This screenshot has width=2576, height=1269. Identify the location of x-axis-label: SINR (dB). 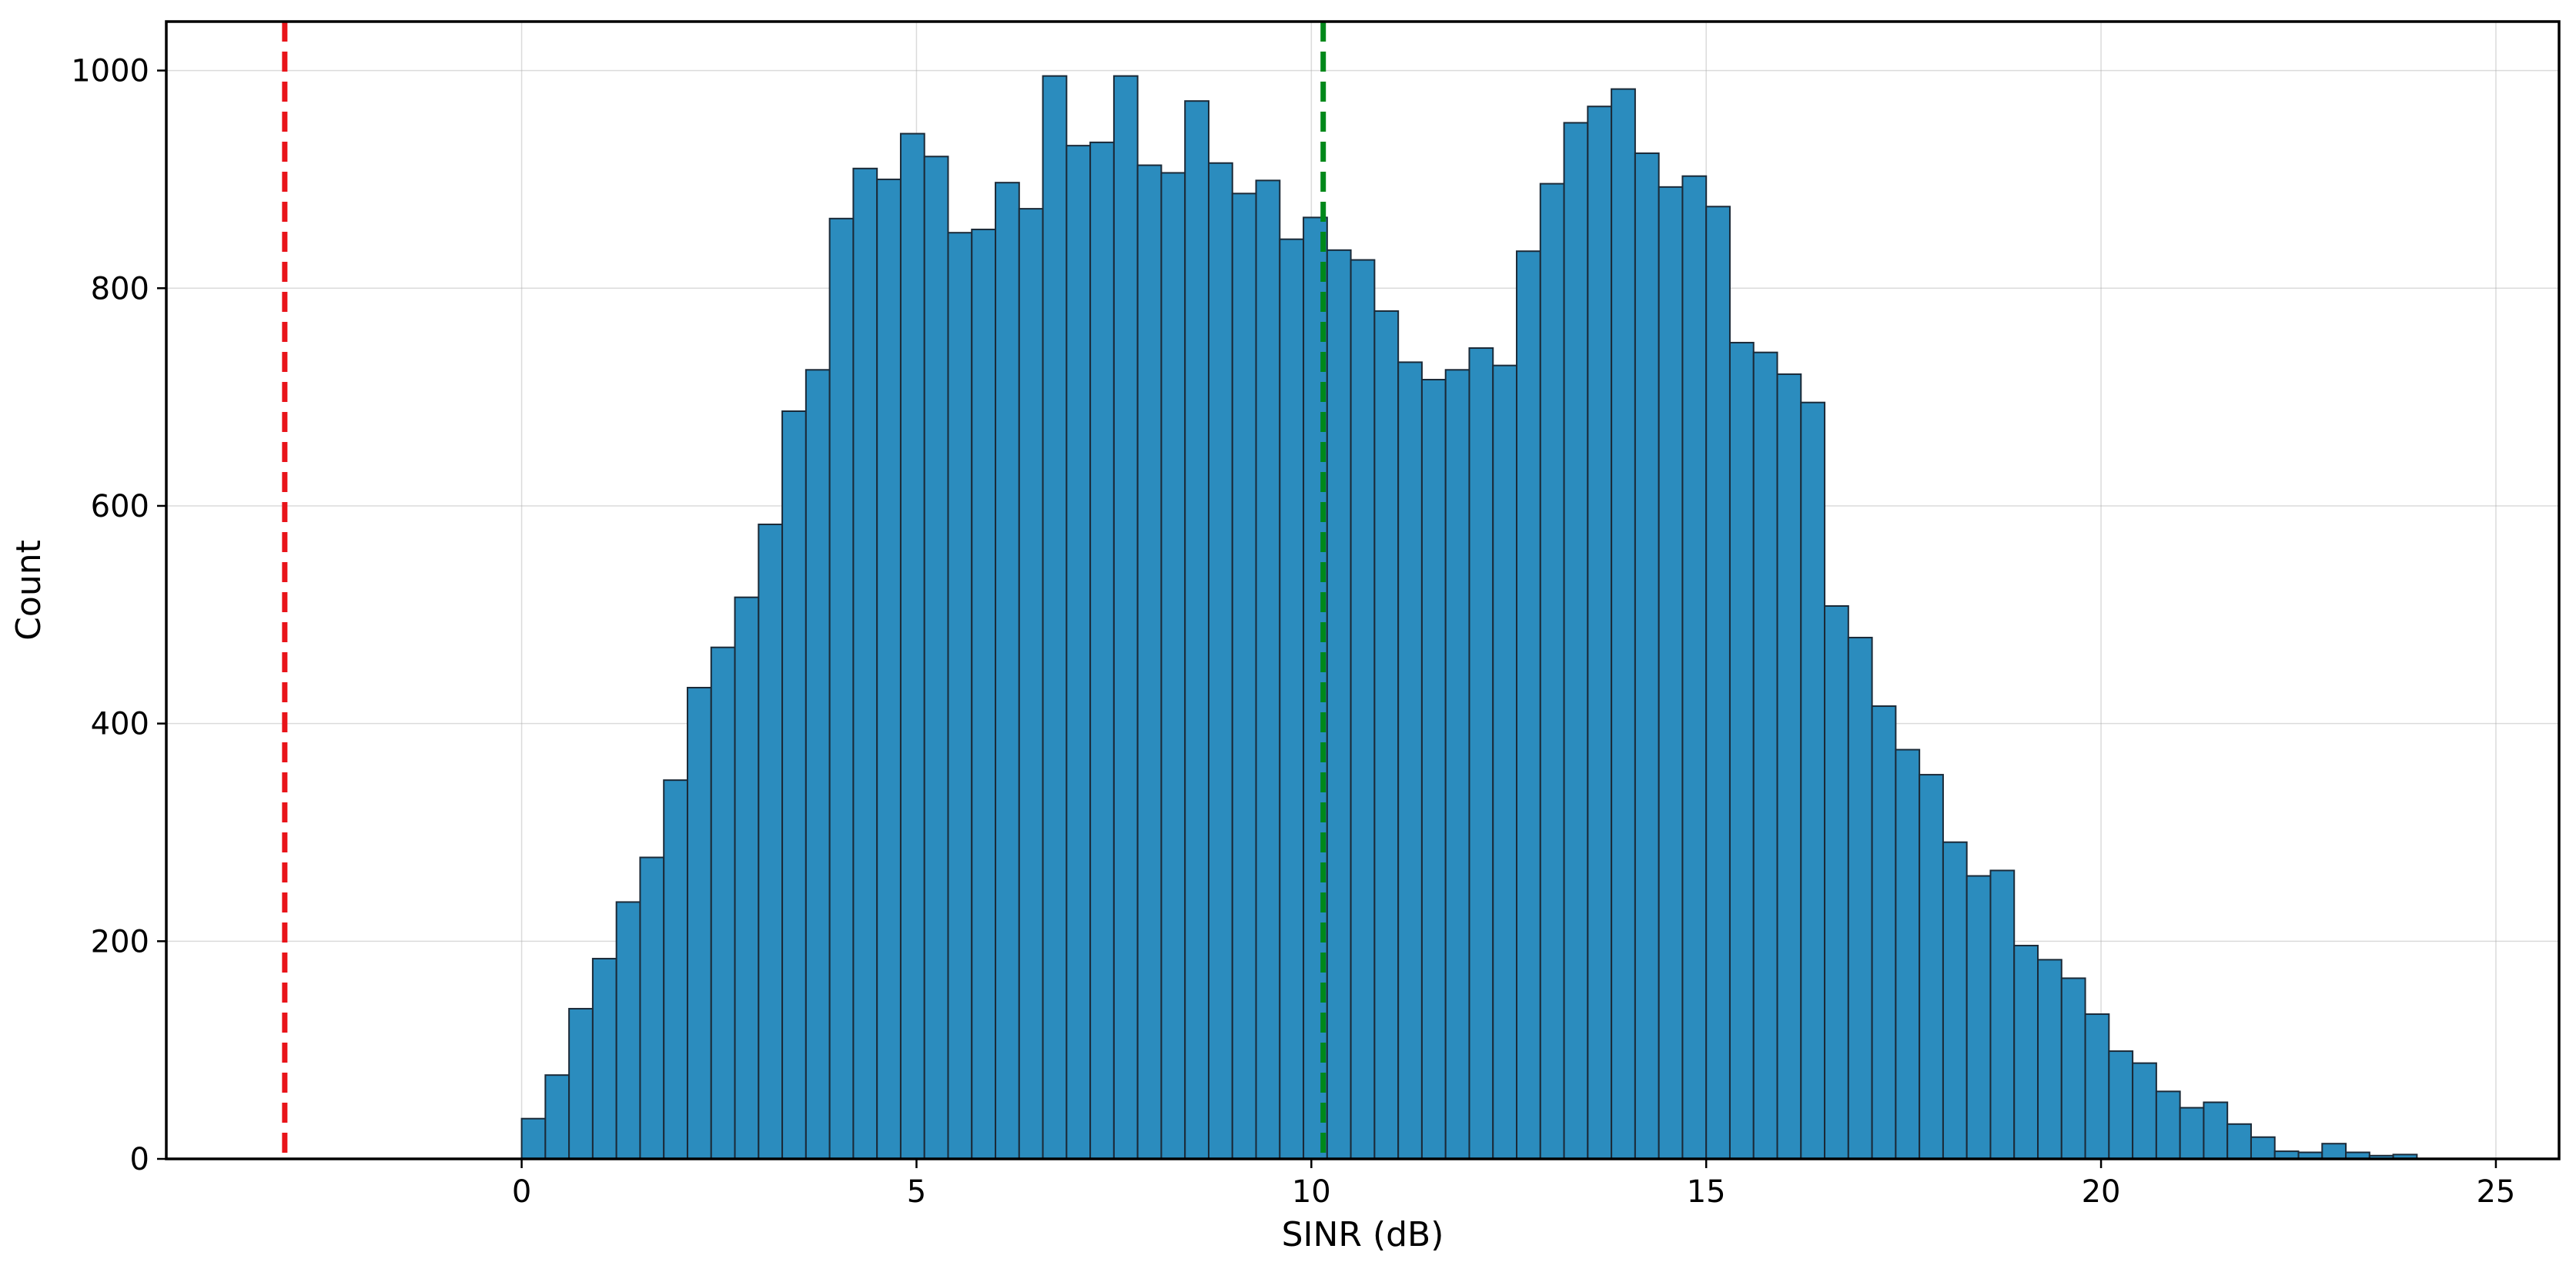
(1363, 1234).